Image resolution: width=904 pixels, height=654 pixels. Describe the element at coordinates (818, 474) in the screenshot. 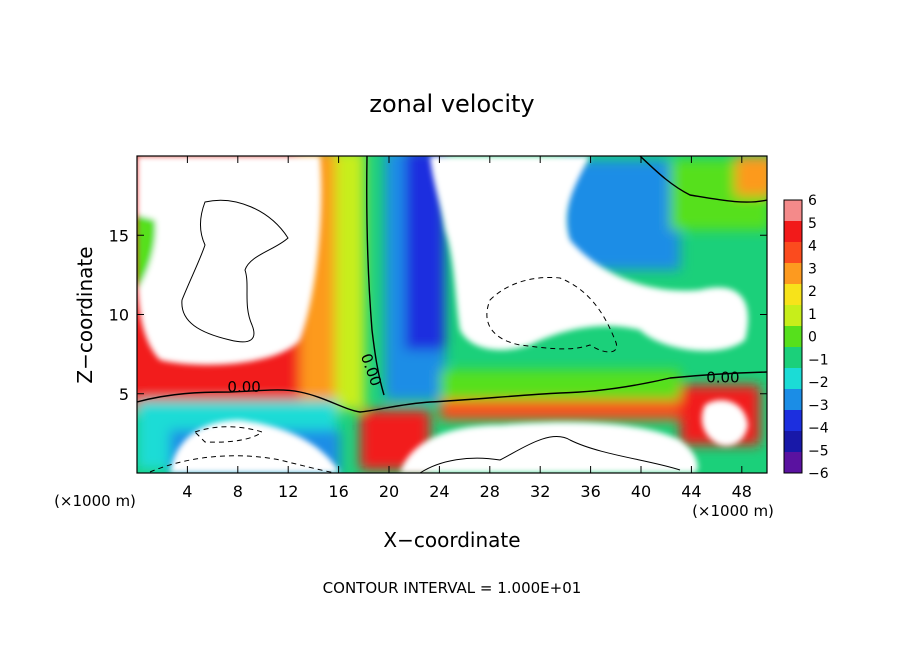

I see `colorbar-label: −6` at that location.